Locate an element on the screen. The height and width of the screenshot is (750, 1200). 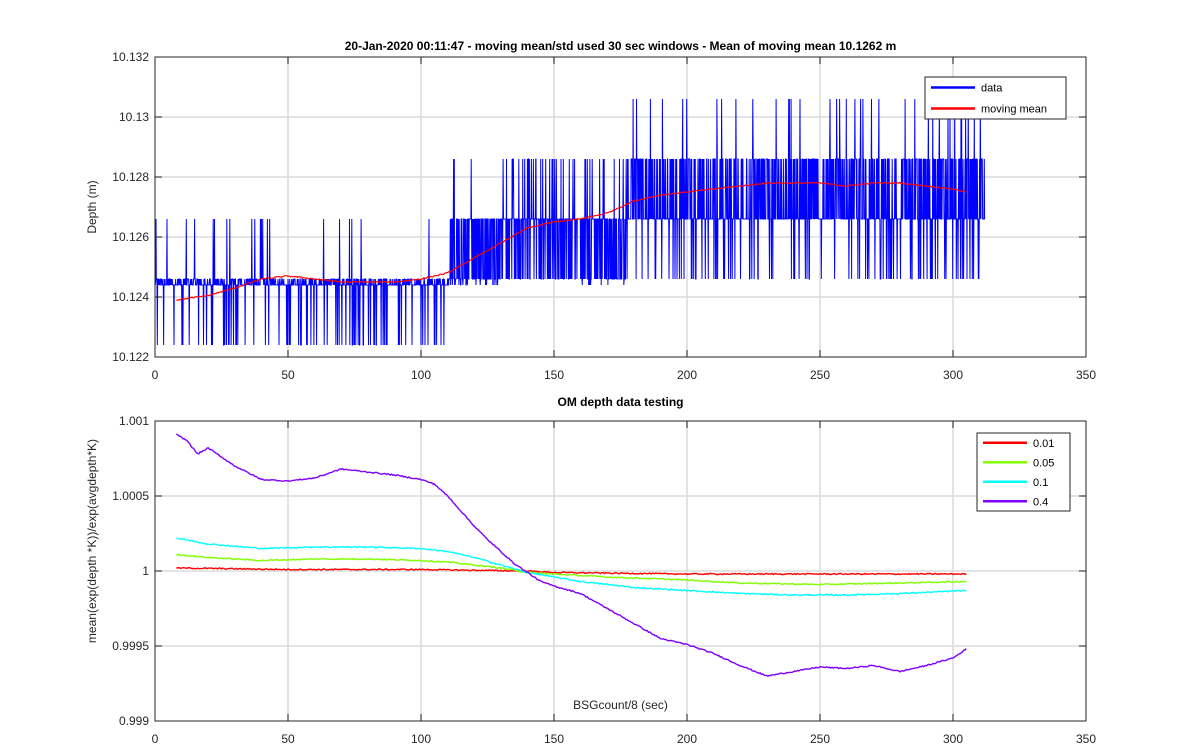
om-y-tick-label: 1 is located at coordinates (145, 571).